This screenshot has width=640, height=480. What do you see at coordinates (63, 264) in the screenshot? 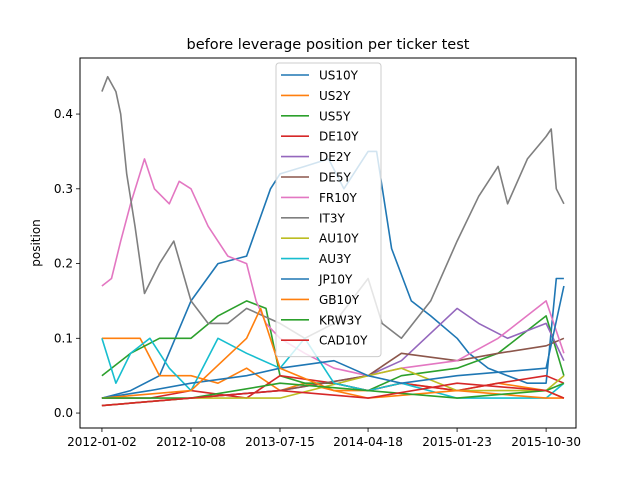
I see `y-tick-label: 0.2` at bounding box center [63, 264].